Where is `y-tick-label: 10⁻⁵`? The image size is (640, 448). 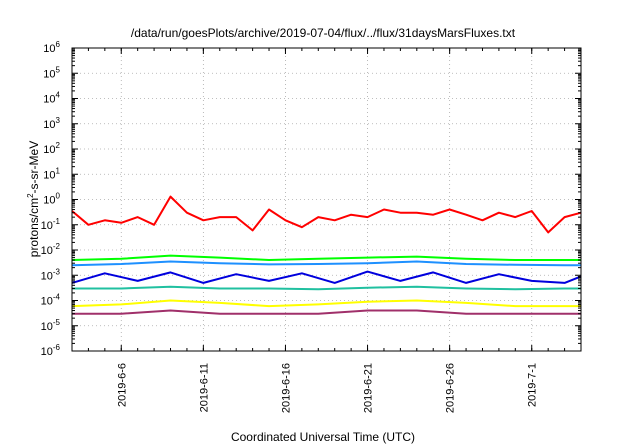 y-tick-label: 10⁻⁵ is located at coordinates (51, 325).